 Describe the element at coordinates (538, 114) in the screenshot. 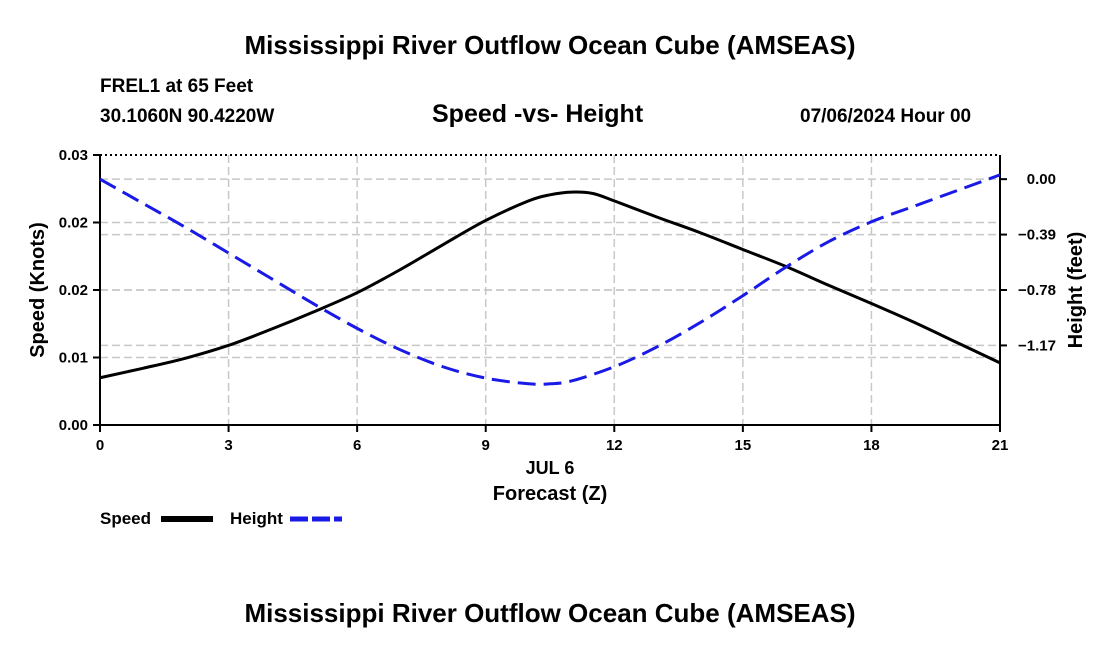

I see `chart-subtitle: Speed -vs- Height` at that location.